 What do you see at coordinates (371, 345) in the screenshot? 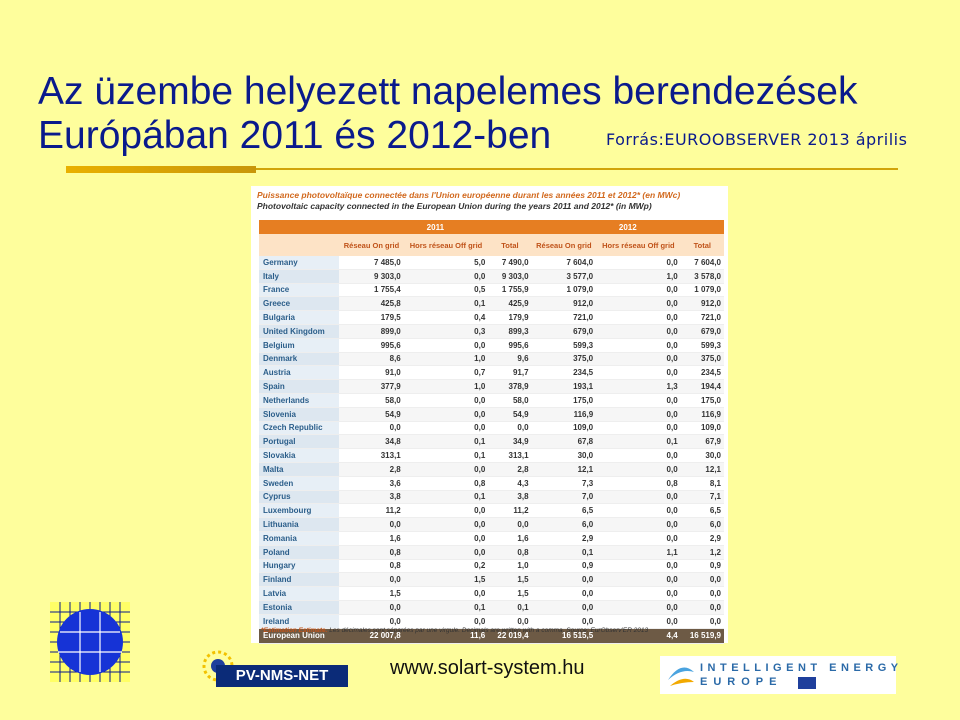
I see `value-cell: 995,6` at bounding box center [371, 345].